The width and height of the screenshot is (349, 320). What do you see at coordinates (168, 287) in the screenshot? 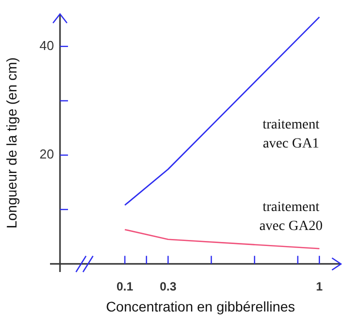
I see `x-tick-label: 0.3` at bounding box center [168, 287].